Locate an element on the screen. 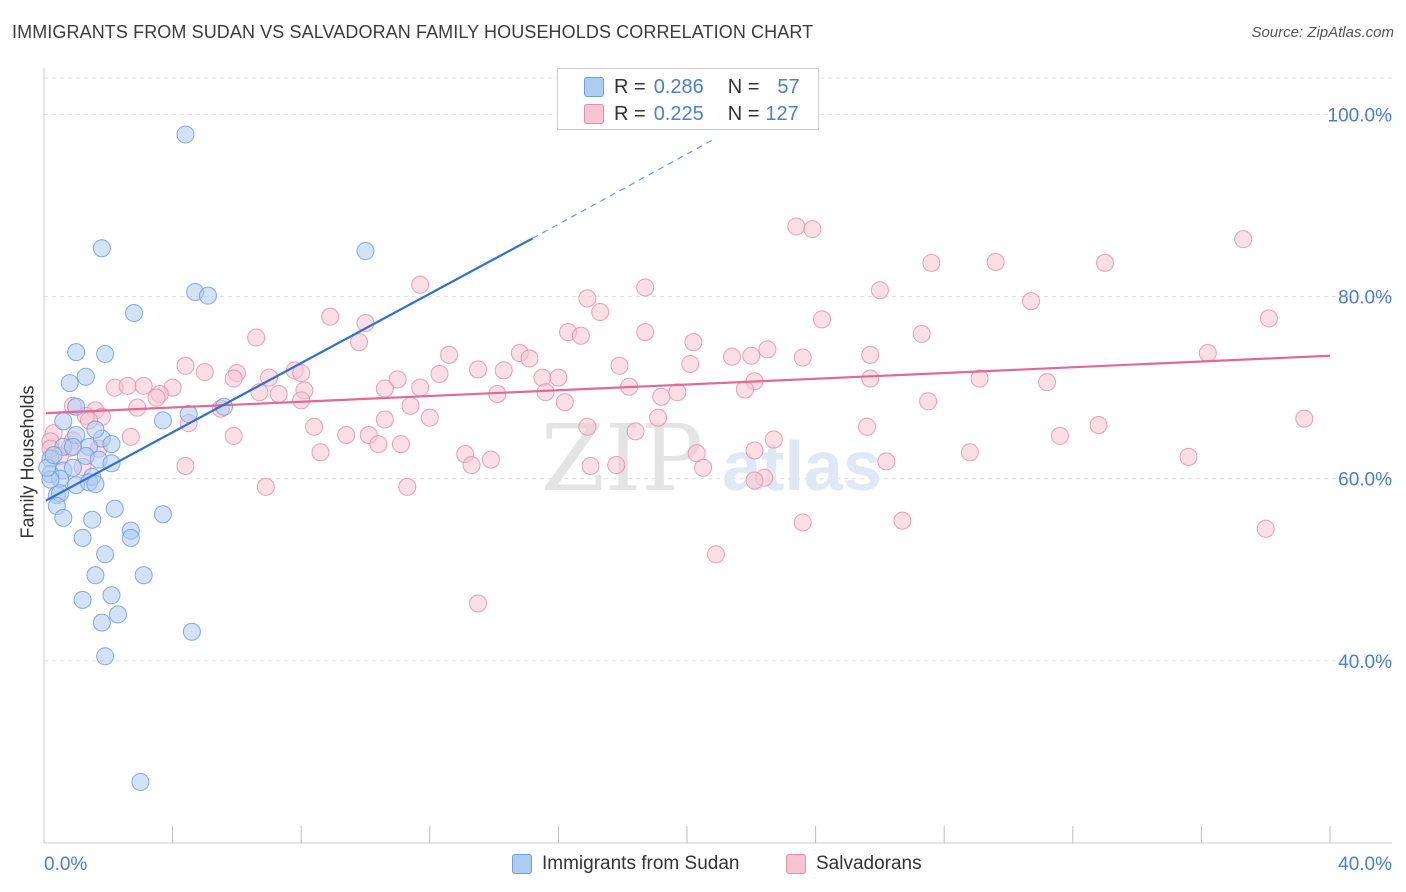 The height and width of the screenshot is (892, 1406). bottom-legend-salvadorans: Salvadorans is located at coordinates (854, 864).